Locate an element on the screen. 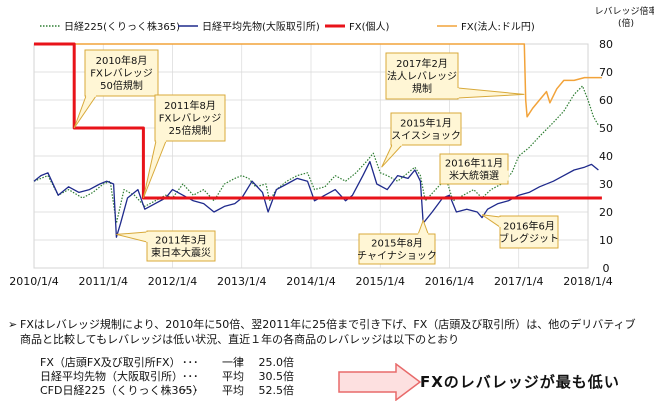 This screenshot has width=654, height=407. stats-row: 日経平均先物（大阪取引所） ･･･ 平均 30.5倍 is located at coordinates (167, 377).